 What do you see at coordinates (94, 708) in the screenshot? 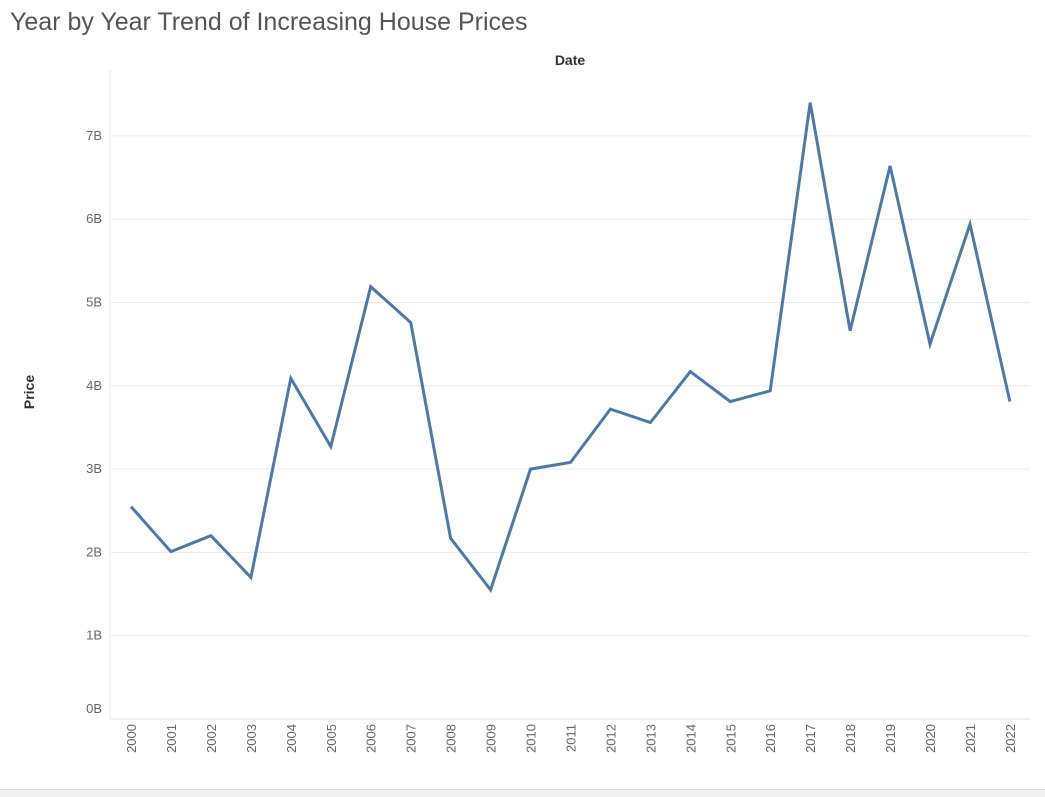
I see `y-tick-label: 0B` at bounding box center [94, 708].